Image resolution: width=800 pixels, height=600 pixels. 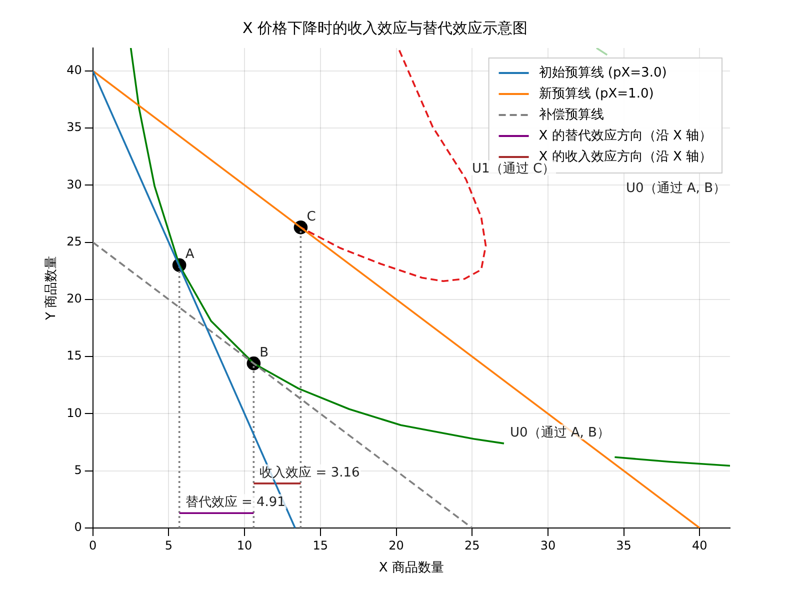 What do you see at coordinates (514, 168) in the screenshot?
I see `annotation: U1（通过 C）` at bounding box center [514, 168].